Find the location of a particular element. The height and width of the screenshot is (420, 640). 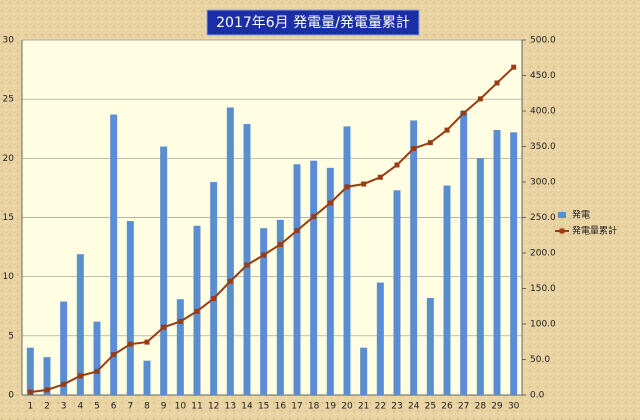

y2-tick-label: 150.0 is located at coordinates (543, 289).